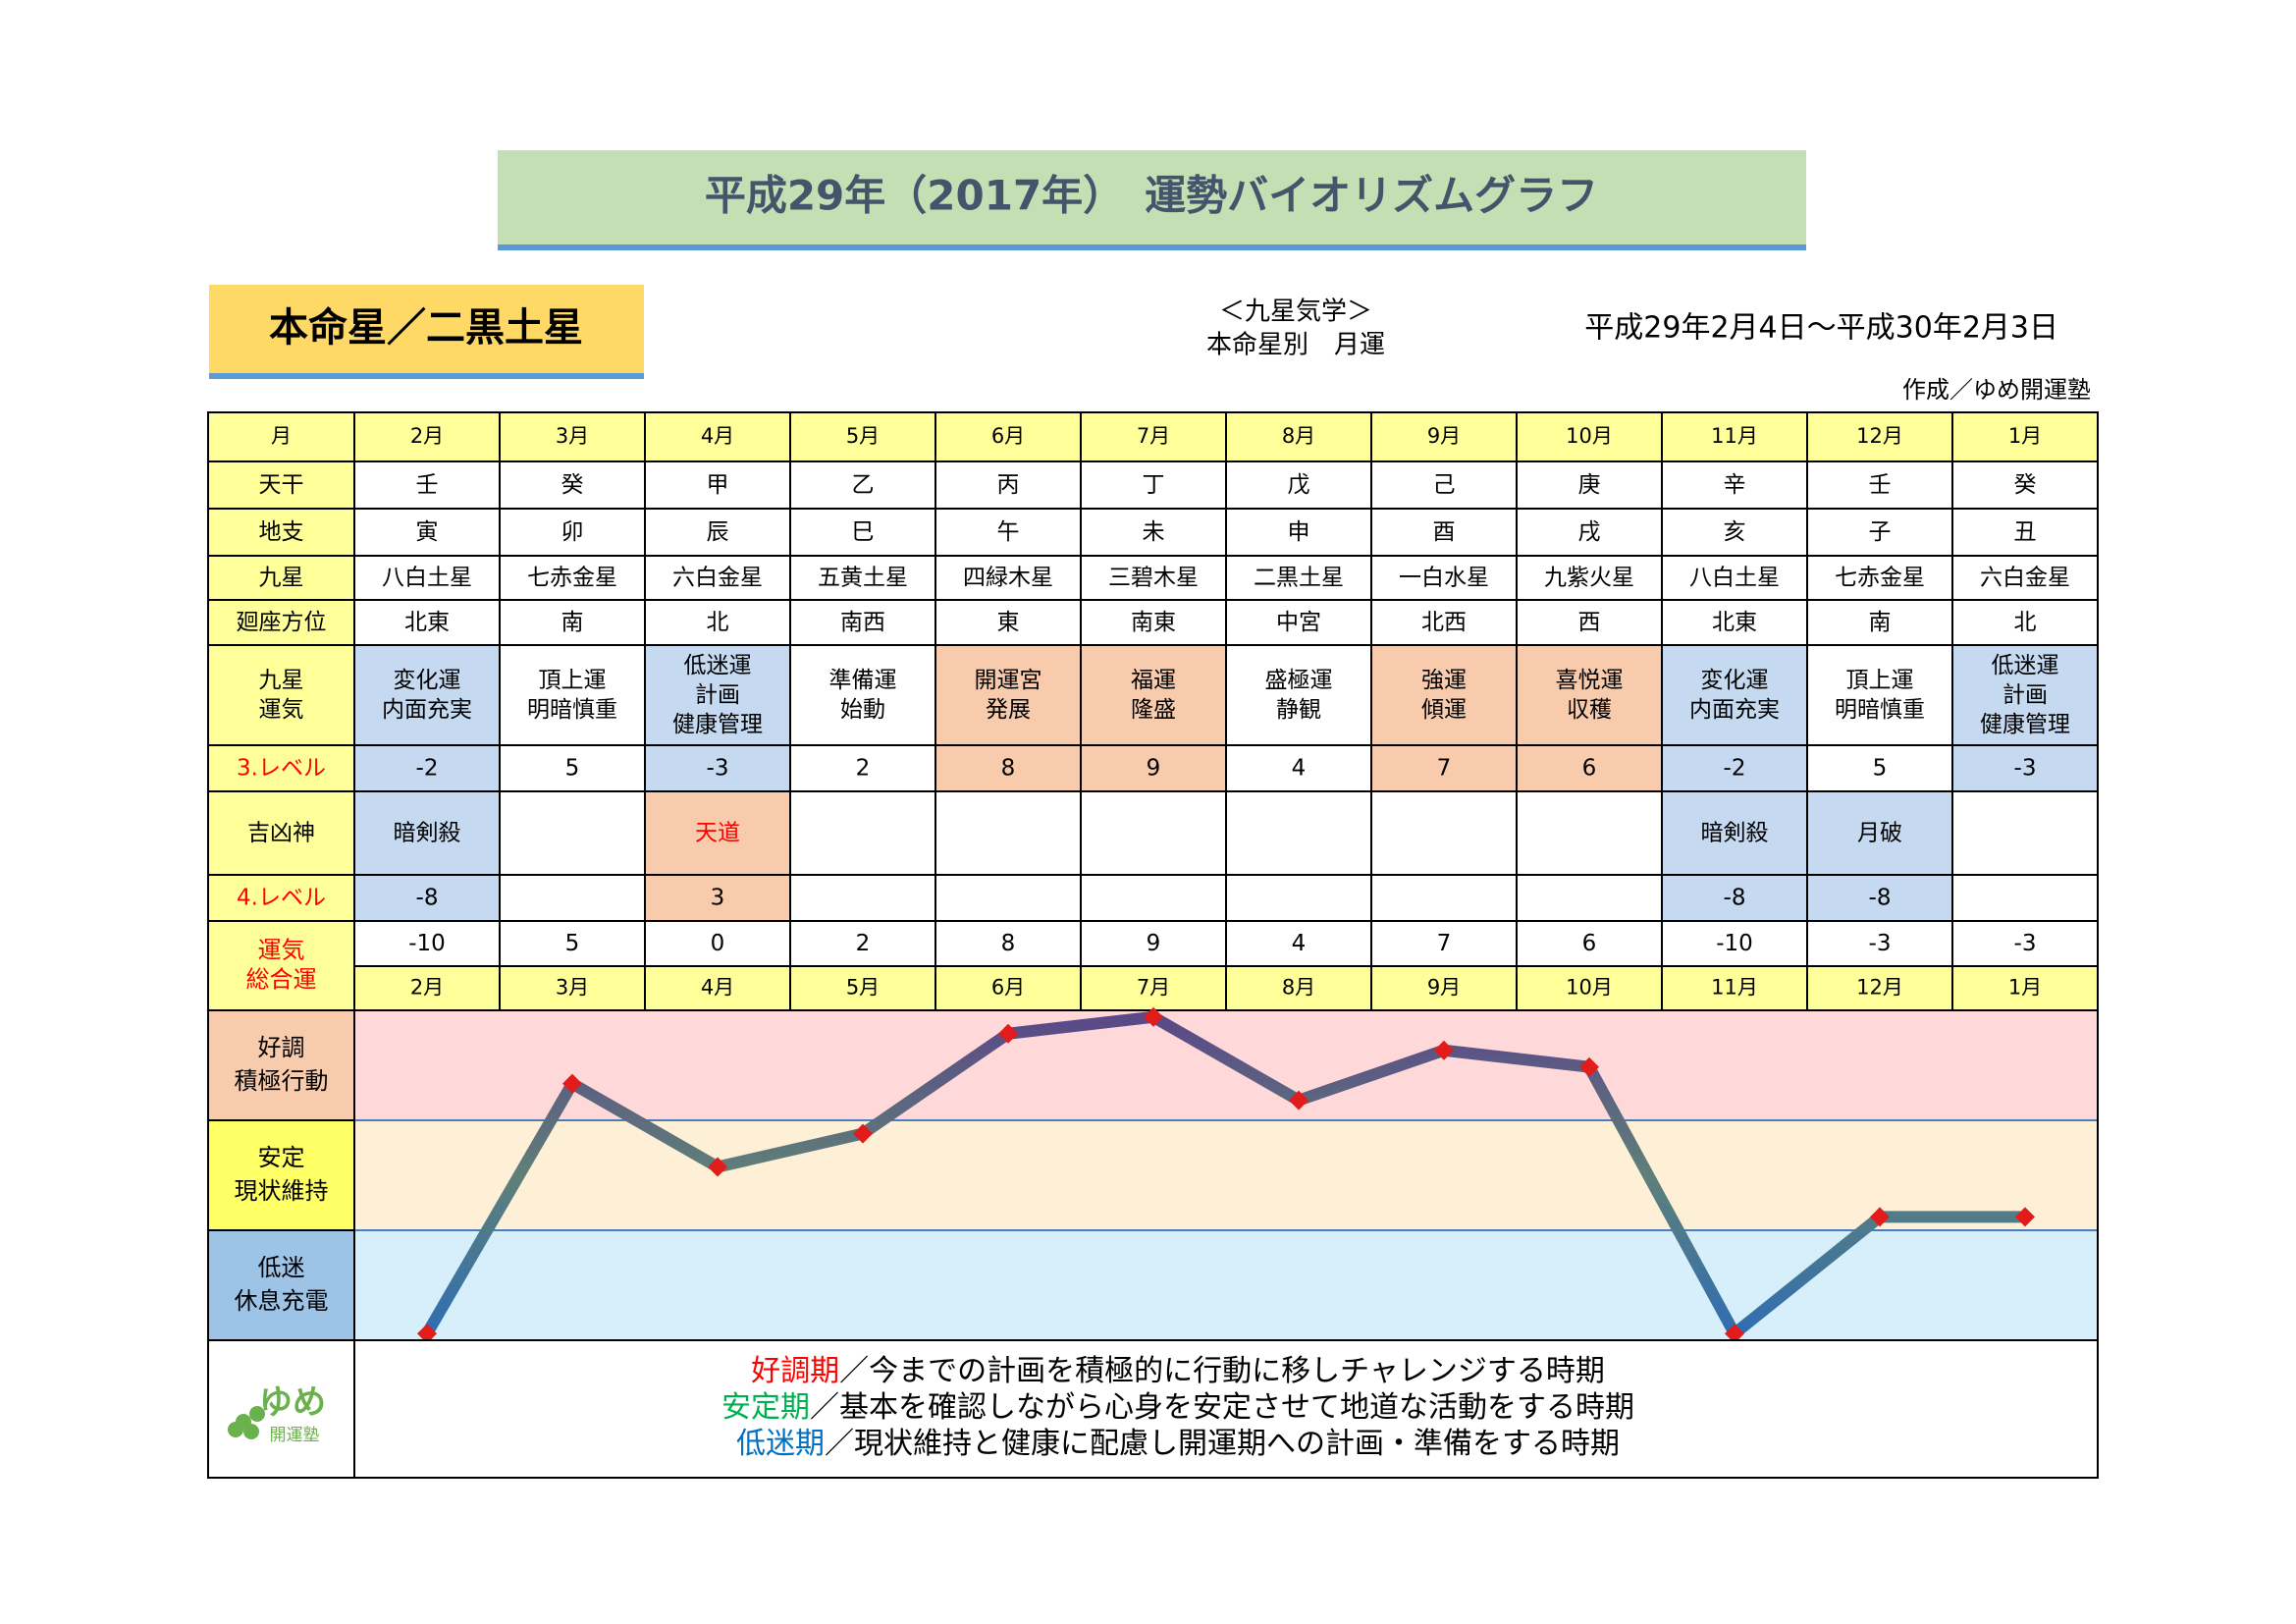 This screenshot has width=2296, height=1624. What do you see at coordinates (427, 695) in the screenshot?
I see `table-value: 変化運内面充実` at bounding box center [427, 695].